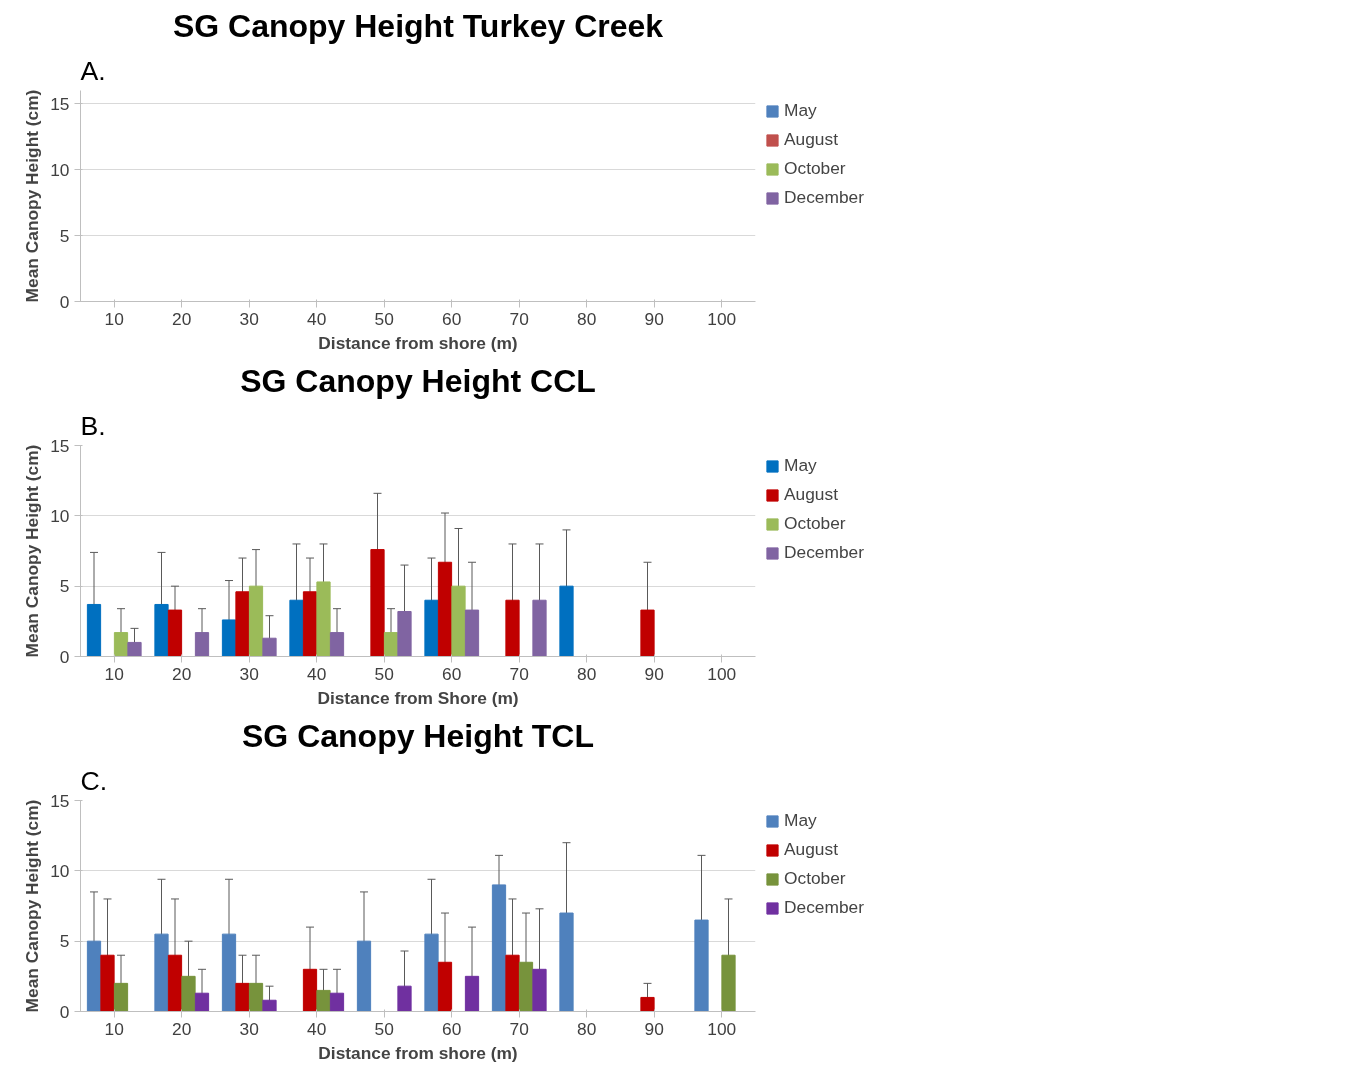  Describe the element at coordinates (94, 780) in the screenshot. I see `text: C.` at that location.